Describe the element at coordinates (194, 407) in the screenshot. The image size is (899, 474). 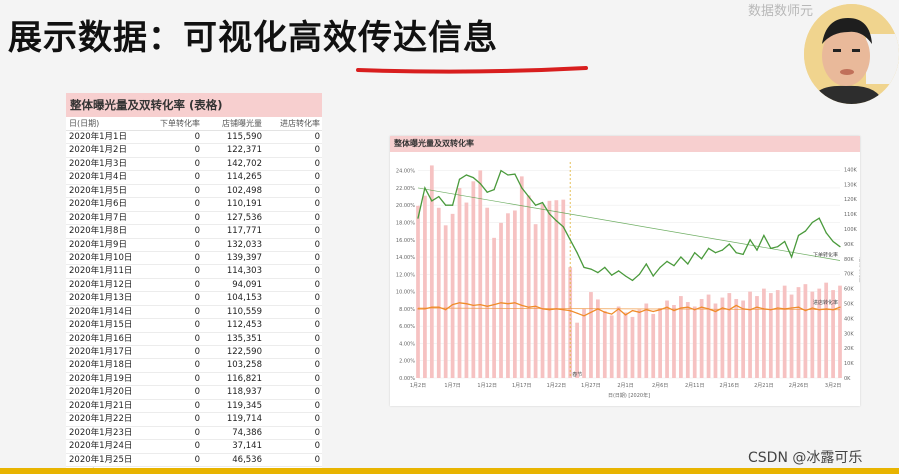
I see `table-row: 2020年1月21日 0 119,345 0` at that location.